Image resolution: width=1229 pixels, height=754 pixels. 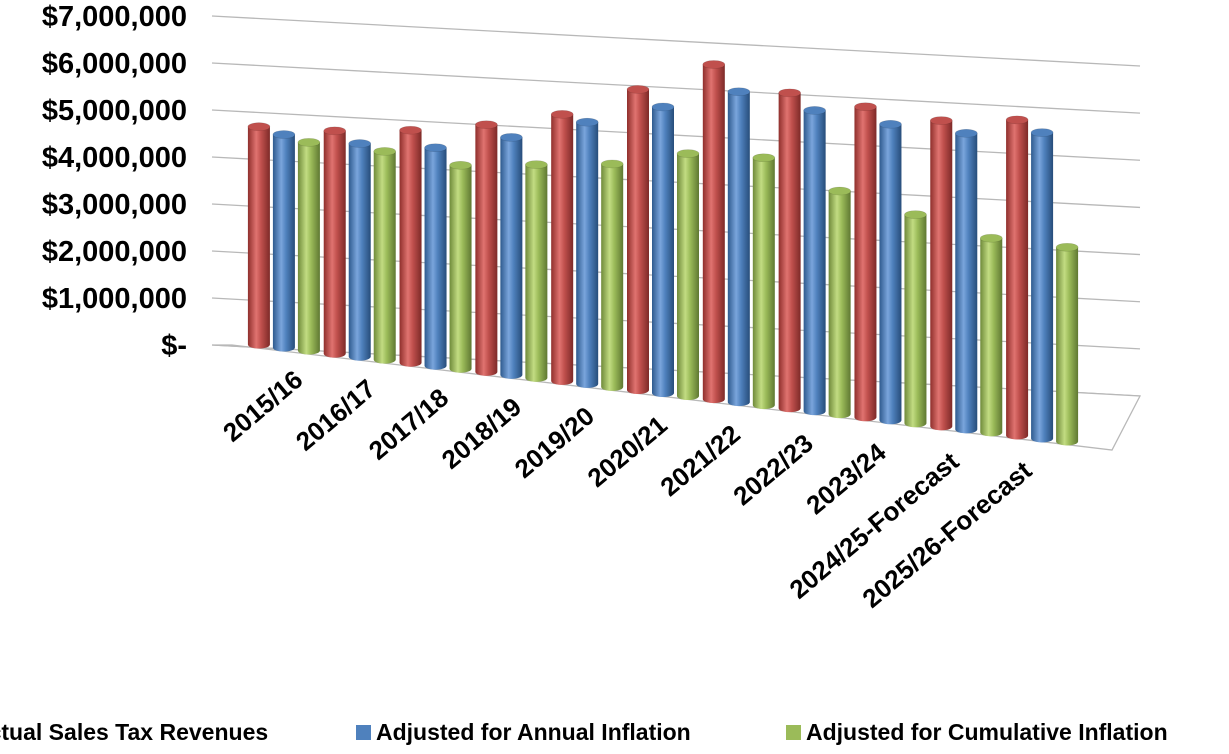 I want to click on y-tick-label: $2,000,000, so click(x=114, y=252).